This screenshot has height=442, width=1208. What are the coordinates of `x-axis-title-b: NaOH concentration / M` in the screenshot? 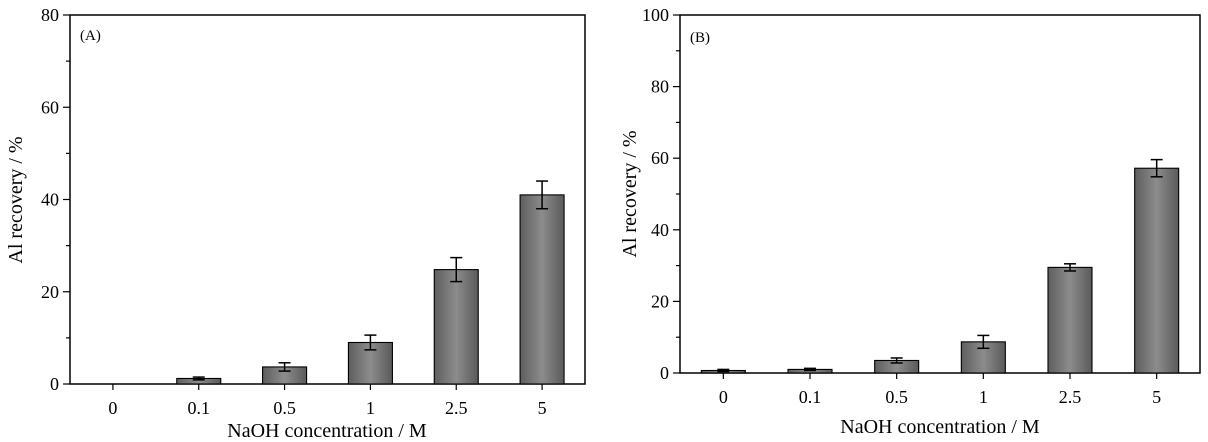 It's located at (940, 427).